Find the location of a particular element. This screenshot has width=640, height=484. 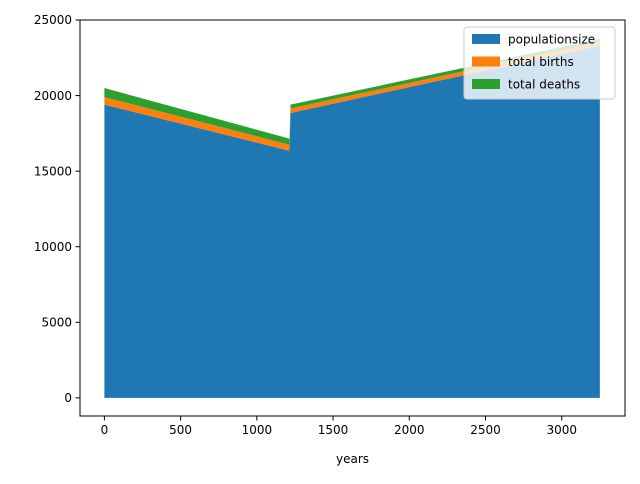

legend-label: total deaths is located at coordinates (544, 85).